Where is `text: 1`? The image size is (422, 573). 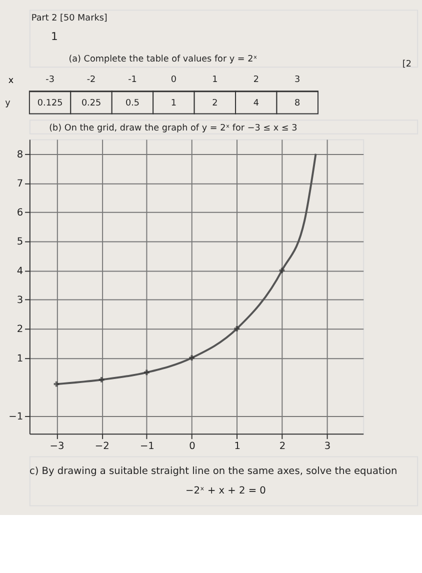 text: 1 is located at coordinates (54, 37).